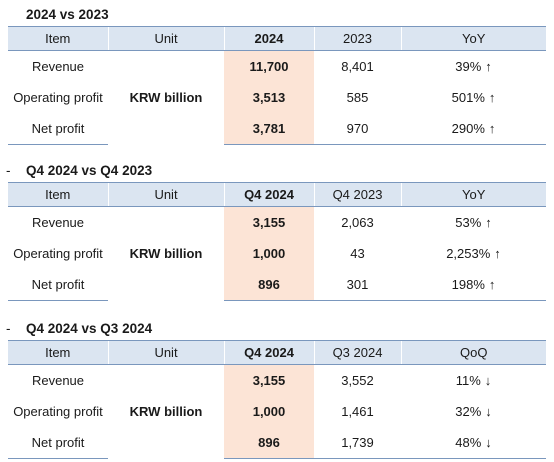 The width and height of the screenshot is (554, 462). I want to click on change-cell: 2,253% ↑, so click(473, 253).